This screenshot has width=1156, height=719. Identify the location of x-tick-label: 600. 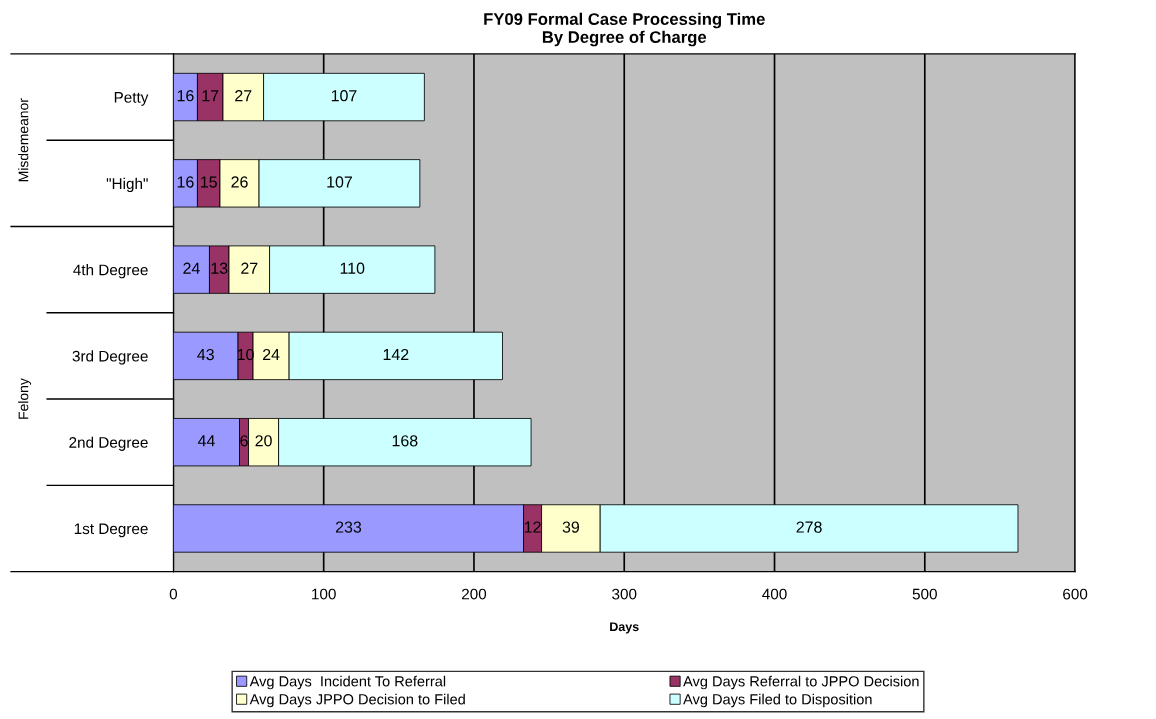
(1075, 594).